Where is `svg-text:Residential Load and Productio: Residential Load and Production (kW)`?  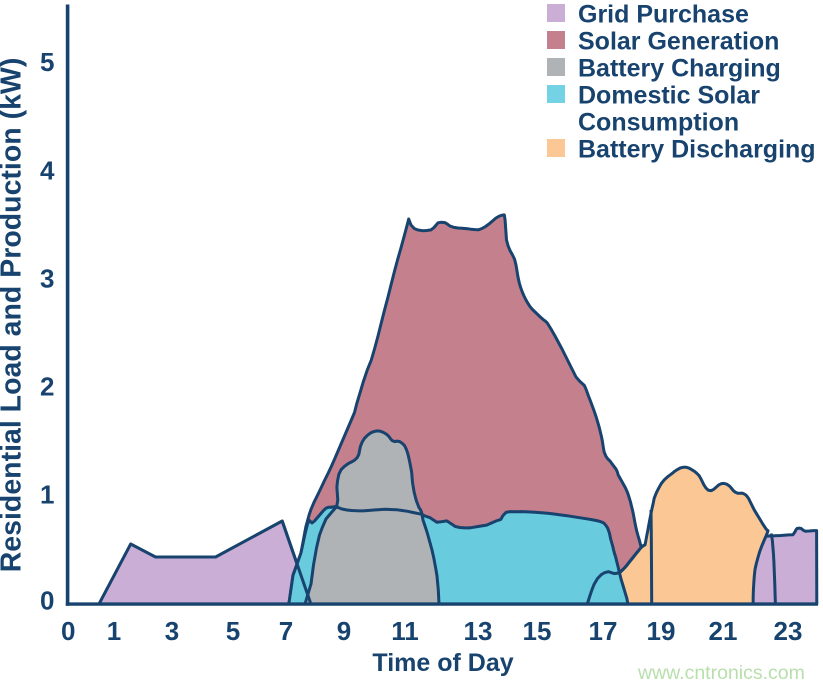 svg-text:Residential Load and Productio: Residential Load and Production (kW) is located at coordinates (14, 315).